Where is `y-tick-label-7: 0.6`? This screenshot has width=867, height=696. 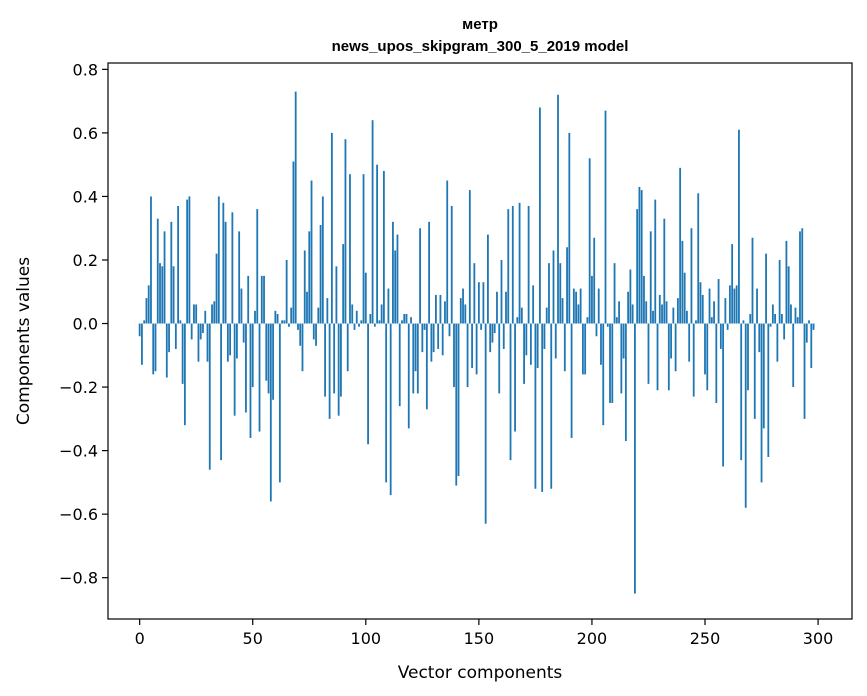
y-tick-label-7: 0.6 is located at coordinates (85, 133).